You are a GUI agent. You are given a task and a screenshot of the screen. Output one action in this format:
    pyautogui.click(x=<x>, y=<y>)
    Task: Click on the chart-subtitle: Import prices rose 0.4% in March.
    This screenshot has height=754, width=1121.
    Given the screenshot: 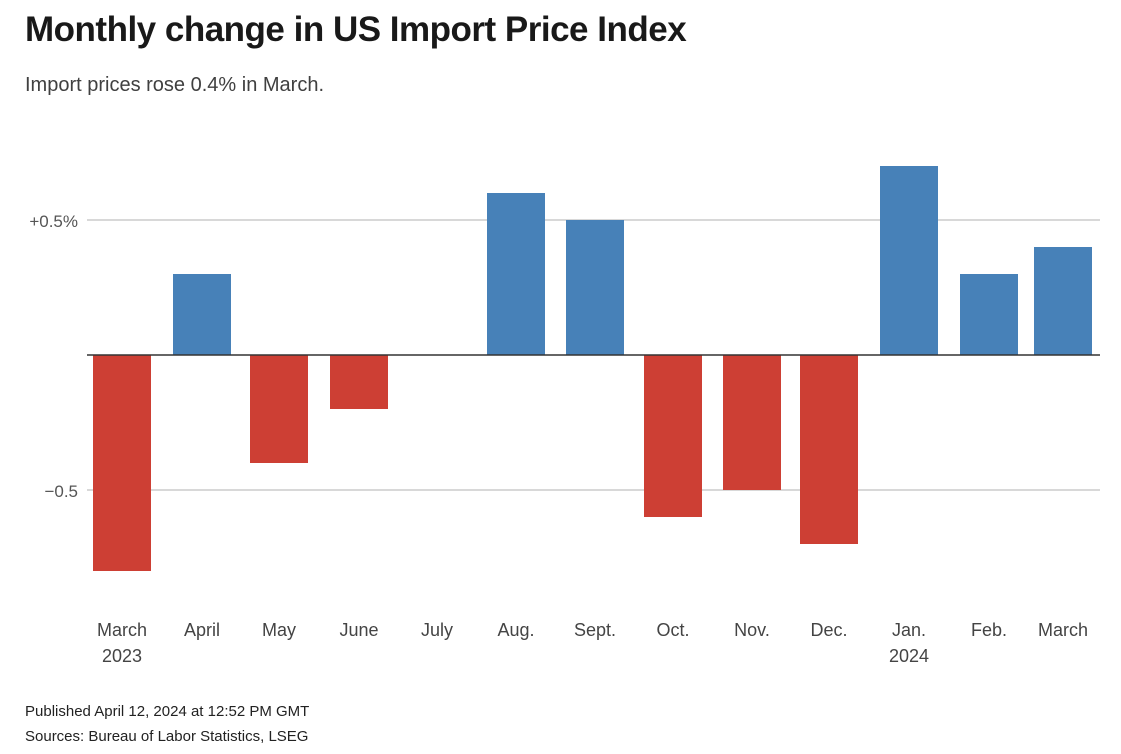 What is the action you would take?
    pyautogui.click(x=174, y=85)
    